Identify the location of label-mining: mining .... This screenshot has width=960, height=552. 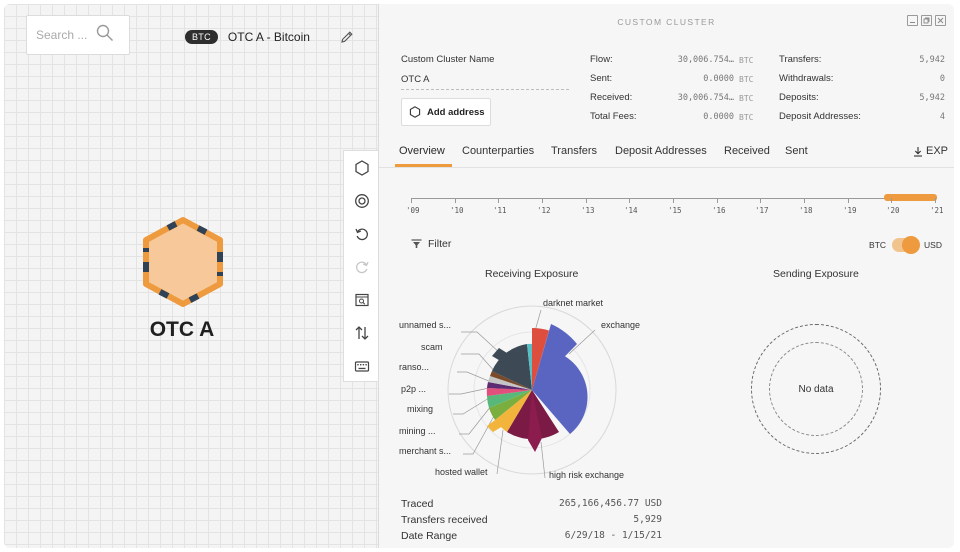
(417, 431).